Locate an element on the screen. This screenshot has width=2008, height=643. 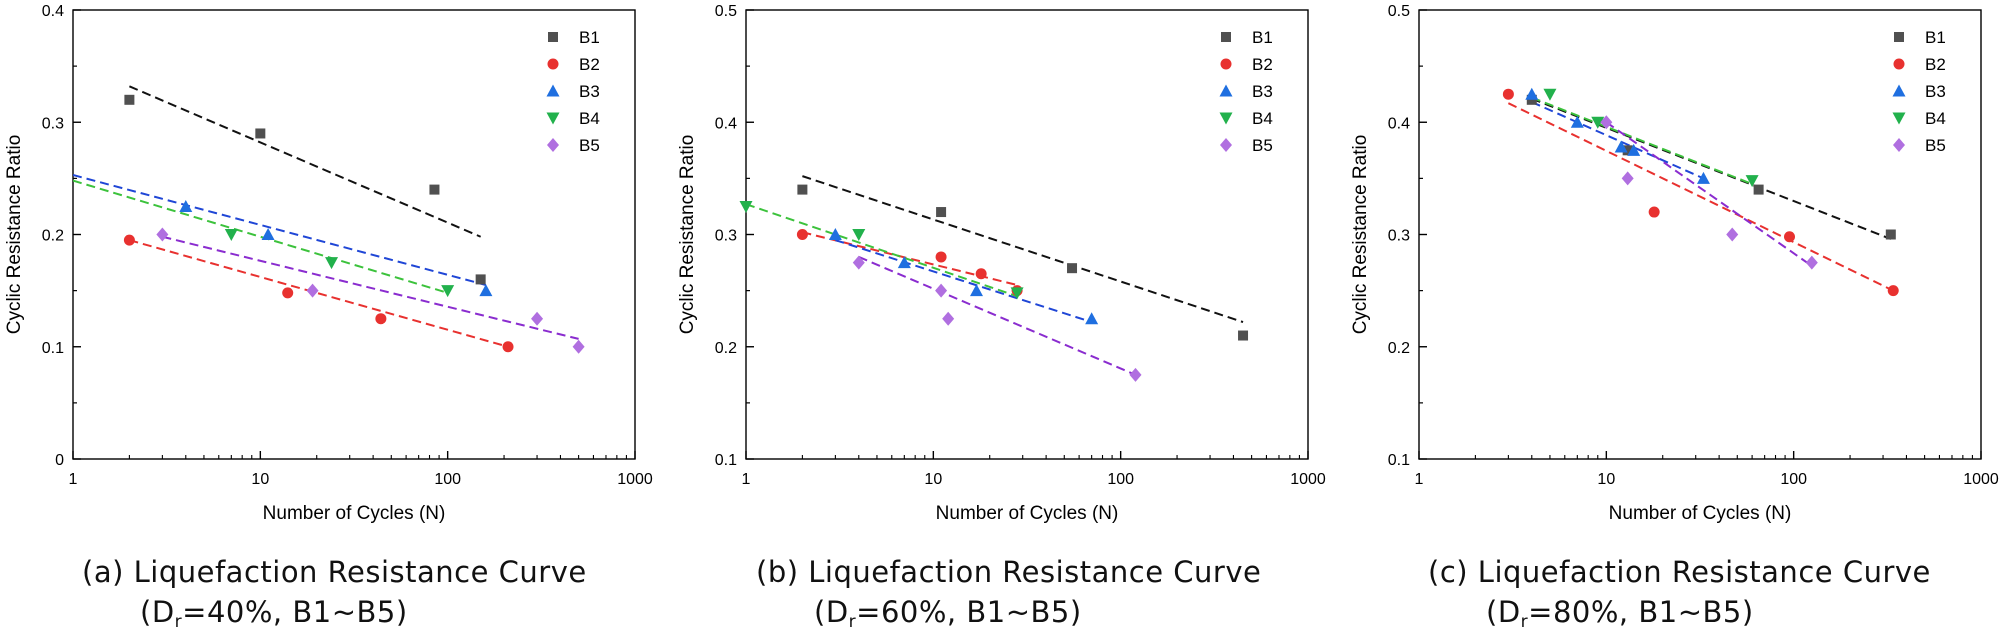
caption-a-title: (a) Liquefaction Resistance Curve is located at coordinates (334, 572).